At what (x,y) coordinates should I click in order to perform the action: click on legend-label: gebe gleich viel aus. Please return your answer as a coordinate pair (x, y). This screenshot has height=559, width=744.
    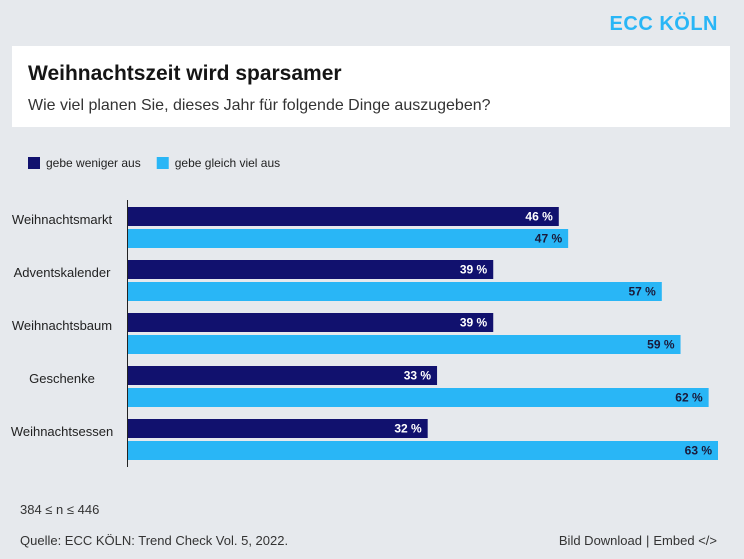
    Looking at the image, I should click on (227, 163).